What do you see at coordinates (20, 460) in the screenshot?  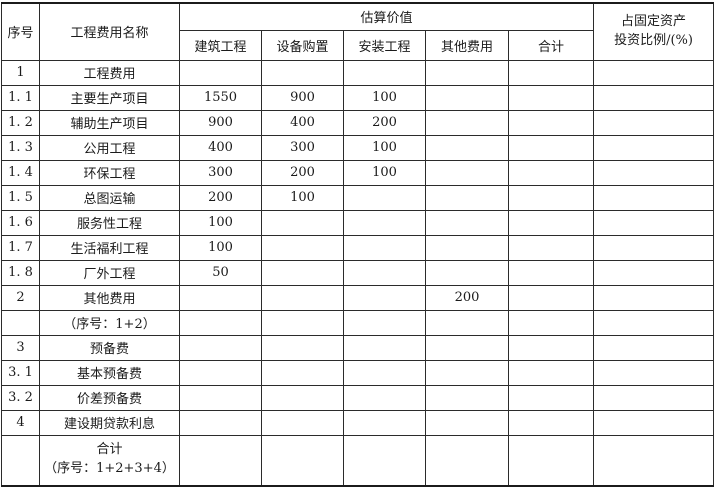 I see `cell-sn` at bounding box center [20, 460].